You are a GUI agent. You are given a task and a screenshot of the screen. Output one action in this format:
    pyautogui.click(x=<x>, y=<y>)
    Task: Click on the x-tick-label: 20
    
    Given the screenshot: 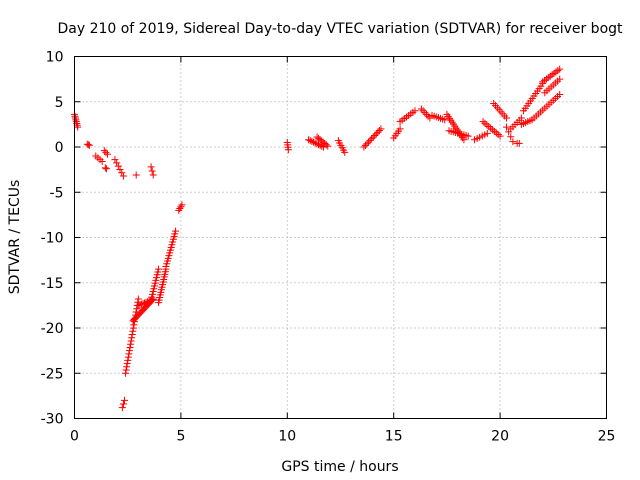 What is the action you would take?
    pyautogui.click(x=500, y=437)
    